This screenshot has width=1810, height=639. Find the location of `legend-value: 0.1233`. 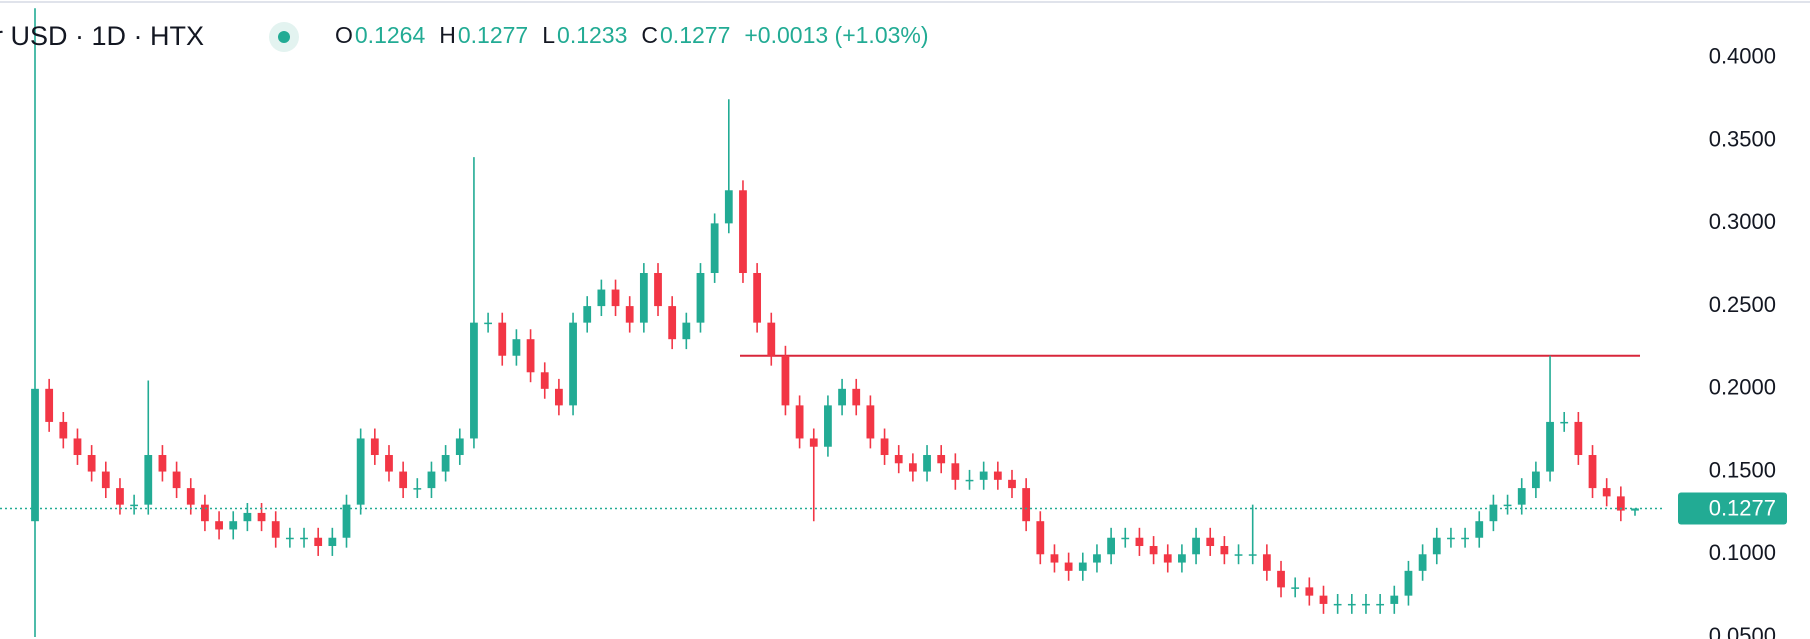

legend-value: 0.1233 is located at coordinates (592, 35).